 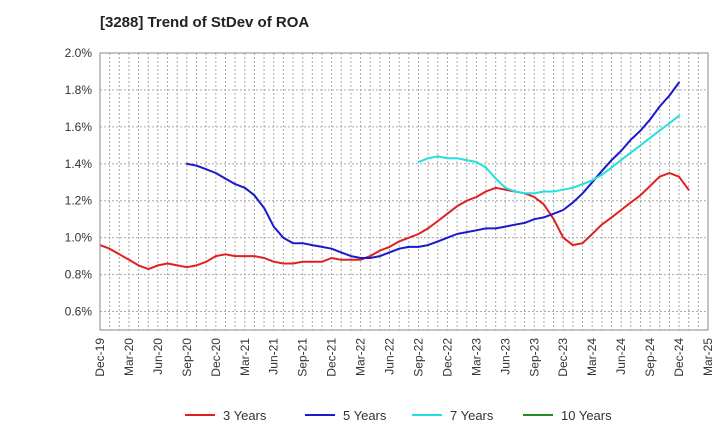 I want to click on x-tick-label: Jun-24, so click(x=621, y=356).